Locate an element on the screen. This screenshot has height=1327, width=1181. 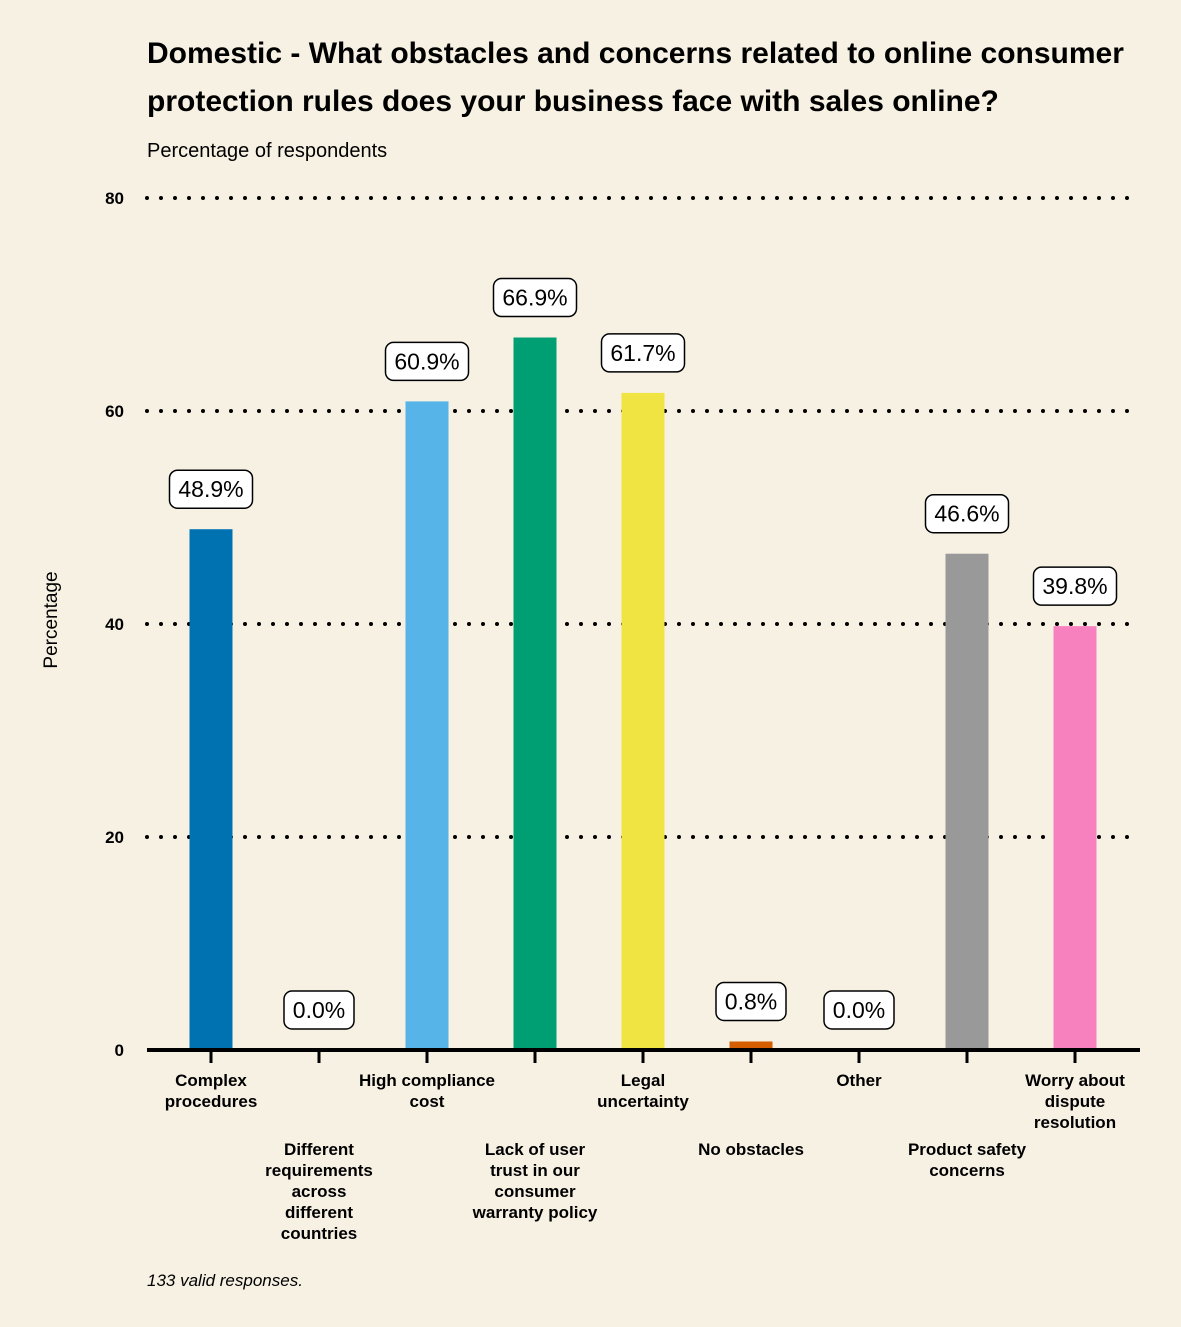
data-label-text: 61.7% is located at coordinates (642, 353).